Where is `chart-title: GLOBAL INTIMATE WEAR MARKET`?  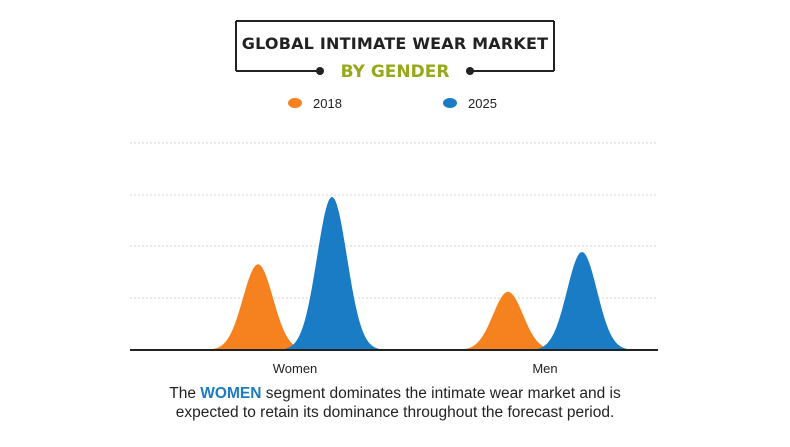 chart-title: GLOBAL INTIMATE WEAR MARKET is located at coordinates (395, 43).